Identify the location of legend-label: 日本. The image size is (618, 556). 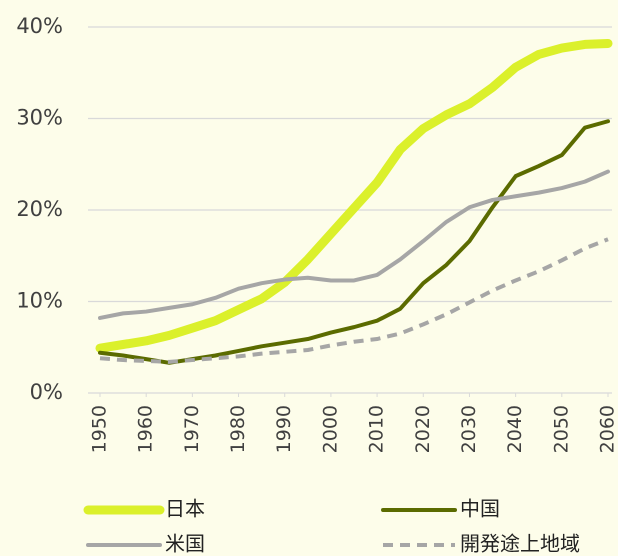
(185, 509).